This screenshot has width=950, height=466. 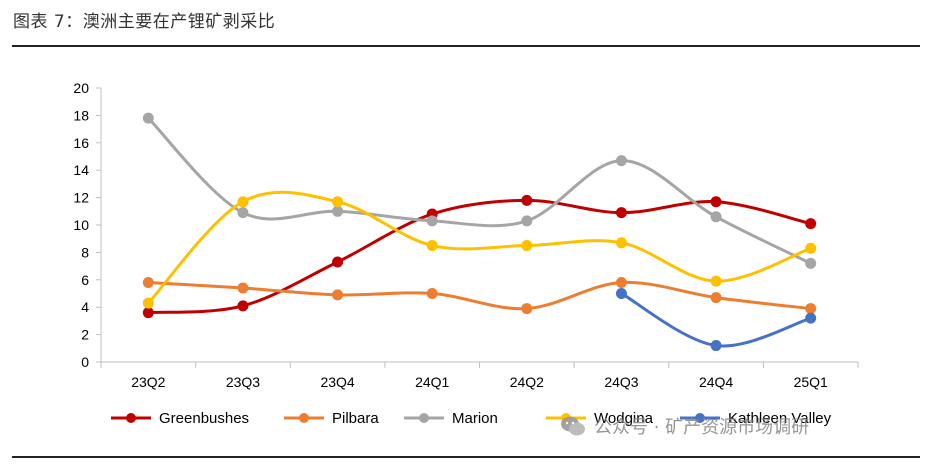 What do you see at coordinates (85, 335) in the screenshot?
I see `y-tick-label: 2` at bounding box center [85, 335].